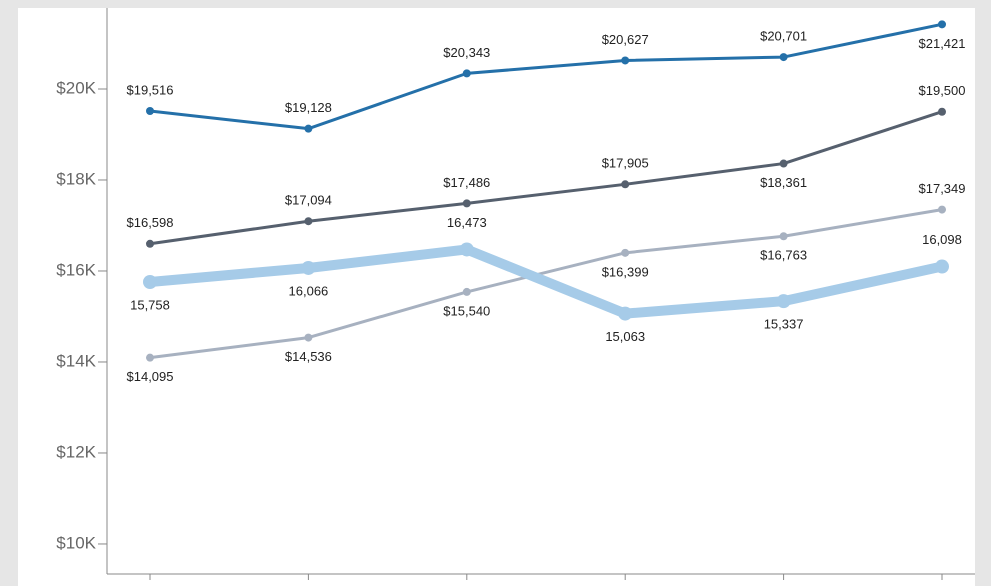 The width and height of the screenshot is (991, 586). I want to click on y-tick-label: $20K, so click(76, 87).